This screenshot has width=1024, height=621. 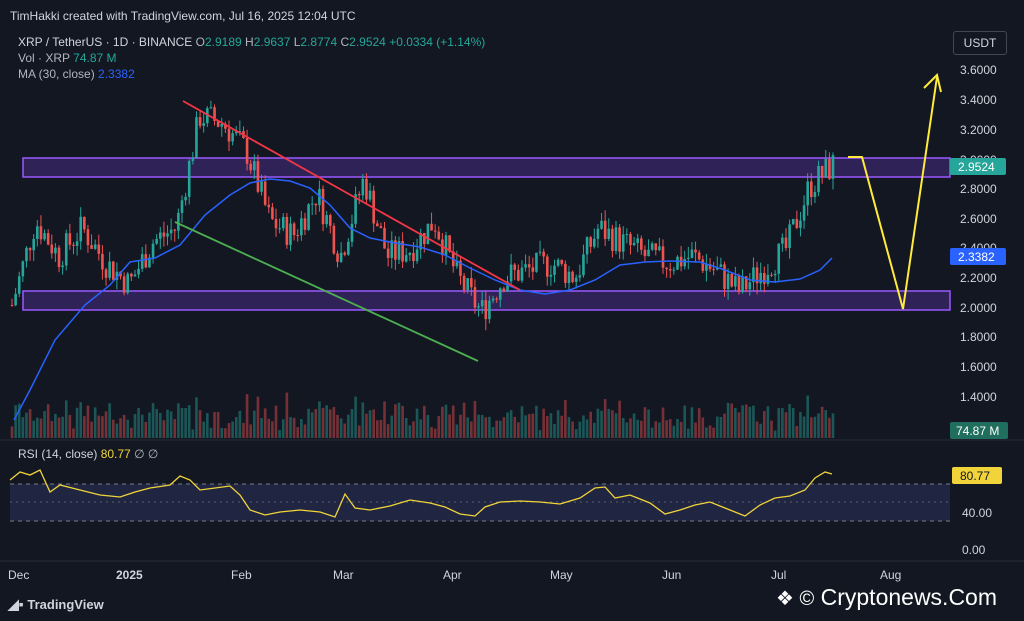 I want to click on currency-button: USDT, so click(x=980, y=43).